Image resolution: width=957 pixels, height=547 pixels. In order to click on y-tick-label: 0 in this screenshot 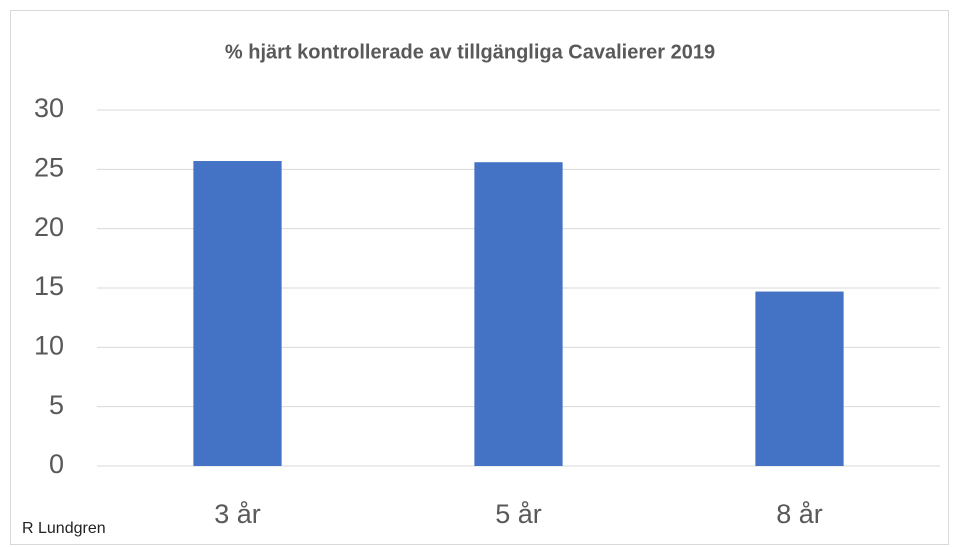, I will do `click(56, 464)`.